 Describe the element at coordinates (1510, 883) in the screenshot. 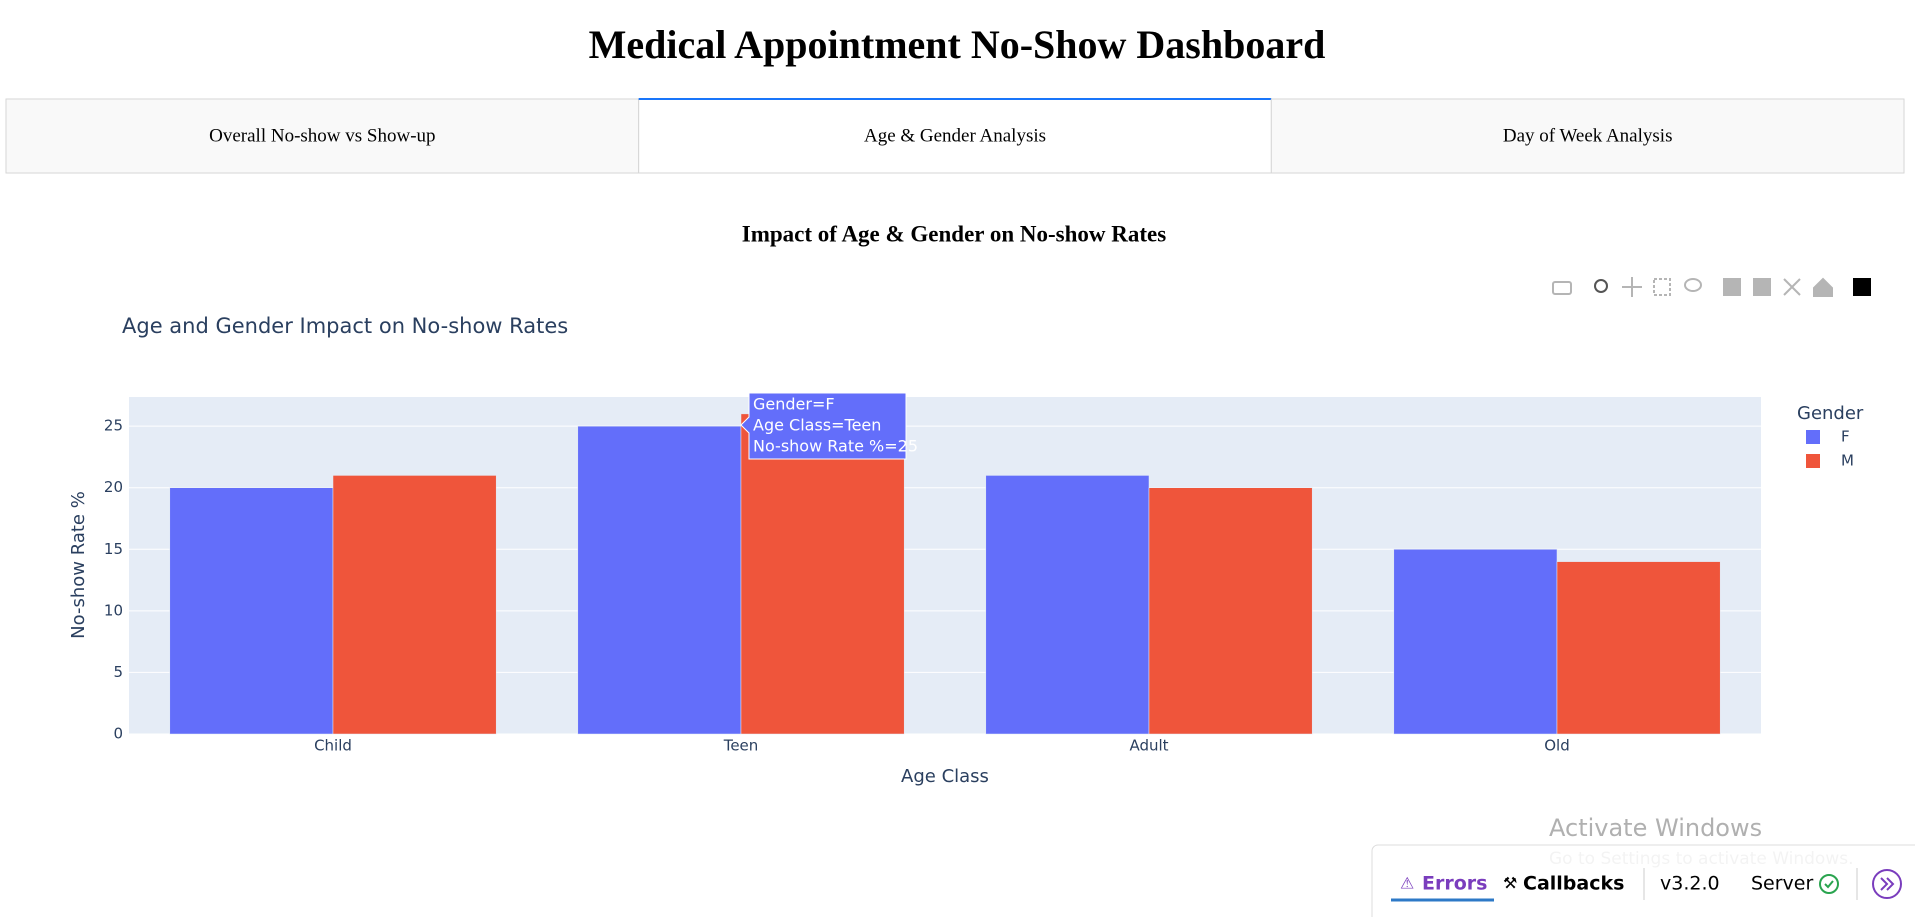

I see `callbacks-icon: ⚒` at that location.